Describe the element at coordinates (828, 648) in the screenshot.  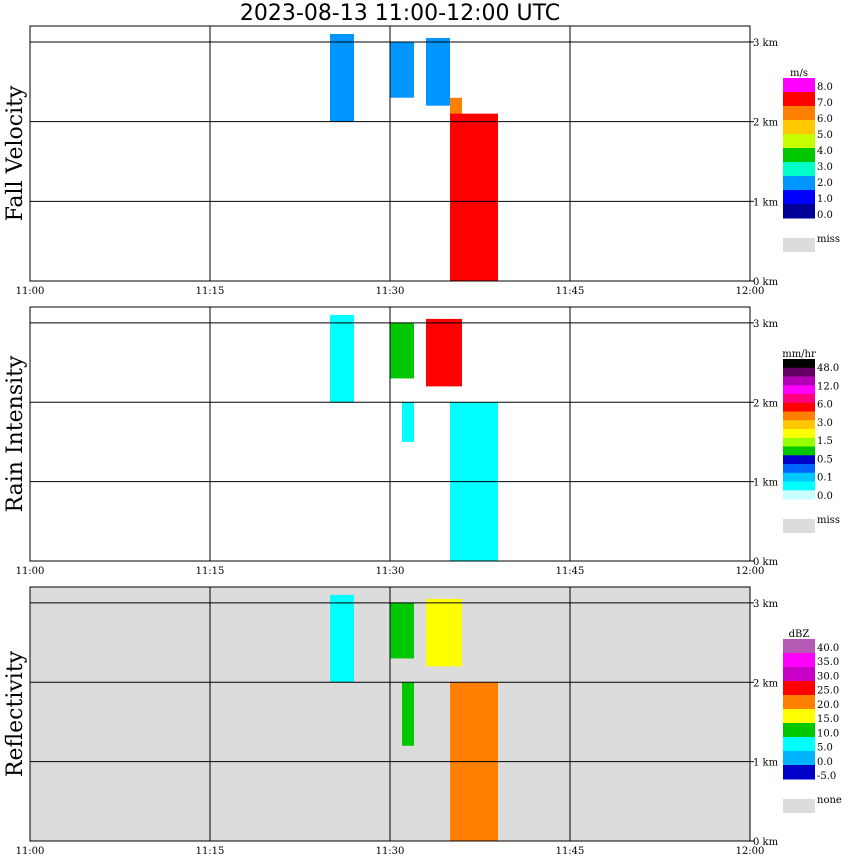
I see `legend-label: 40.0` at that location.